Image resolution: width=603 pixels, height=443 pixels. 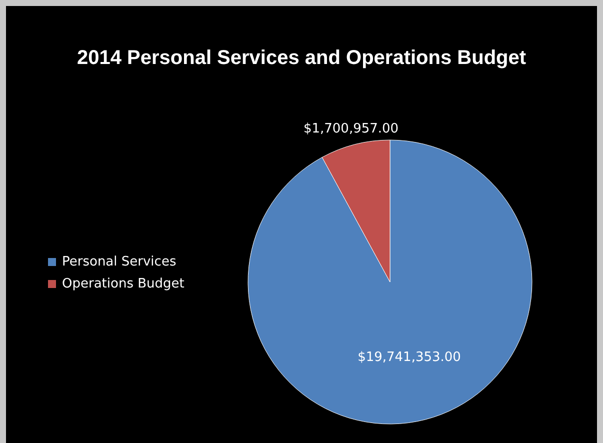 I want to click on legend-label: Operations Budget, so click(x=123, y=284).